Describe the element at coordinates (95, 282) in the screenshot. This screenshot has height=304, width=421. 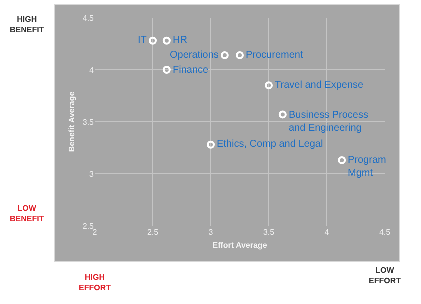
I see `text: HIGH EFFORT` at that location.